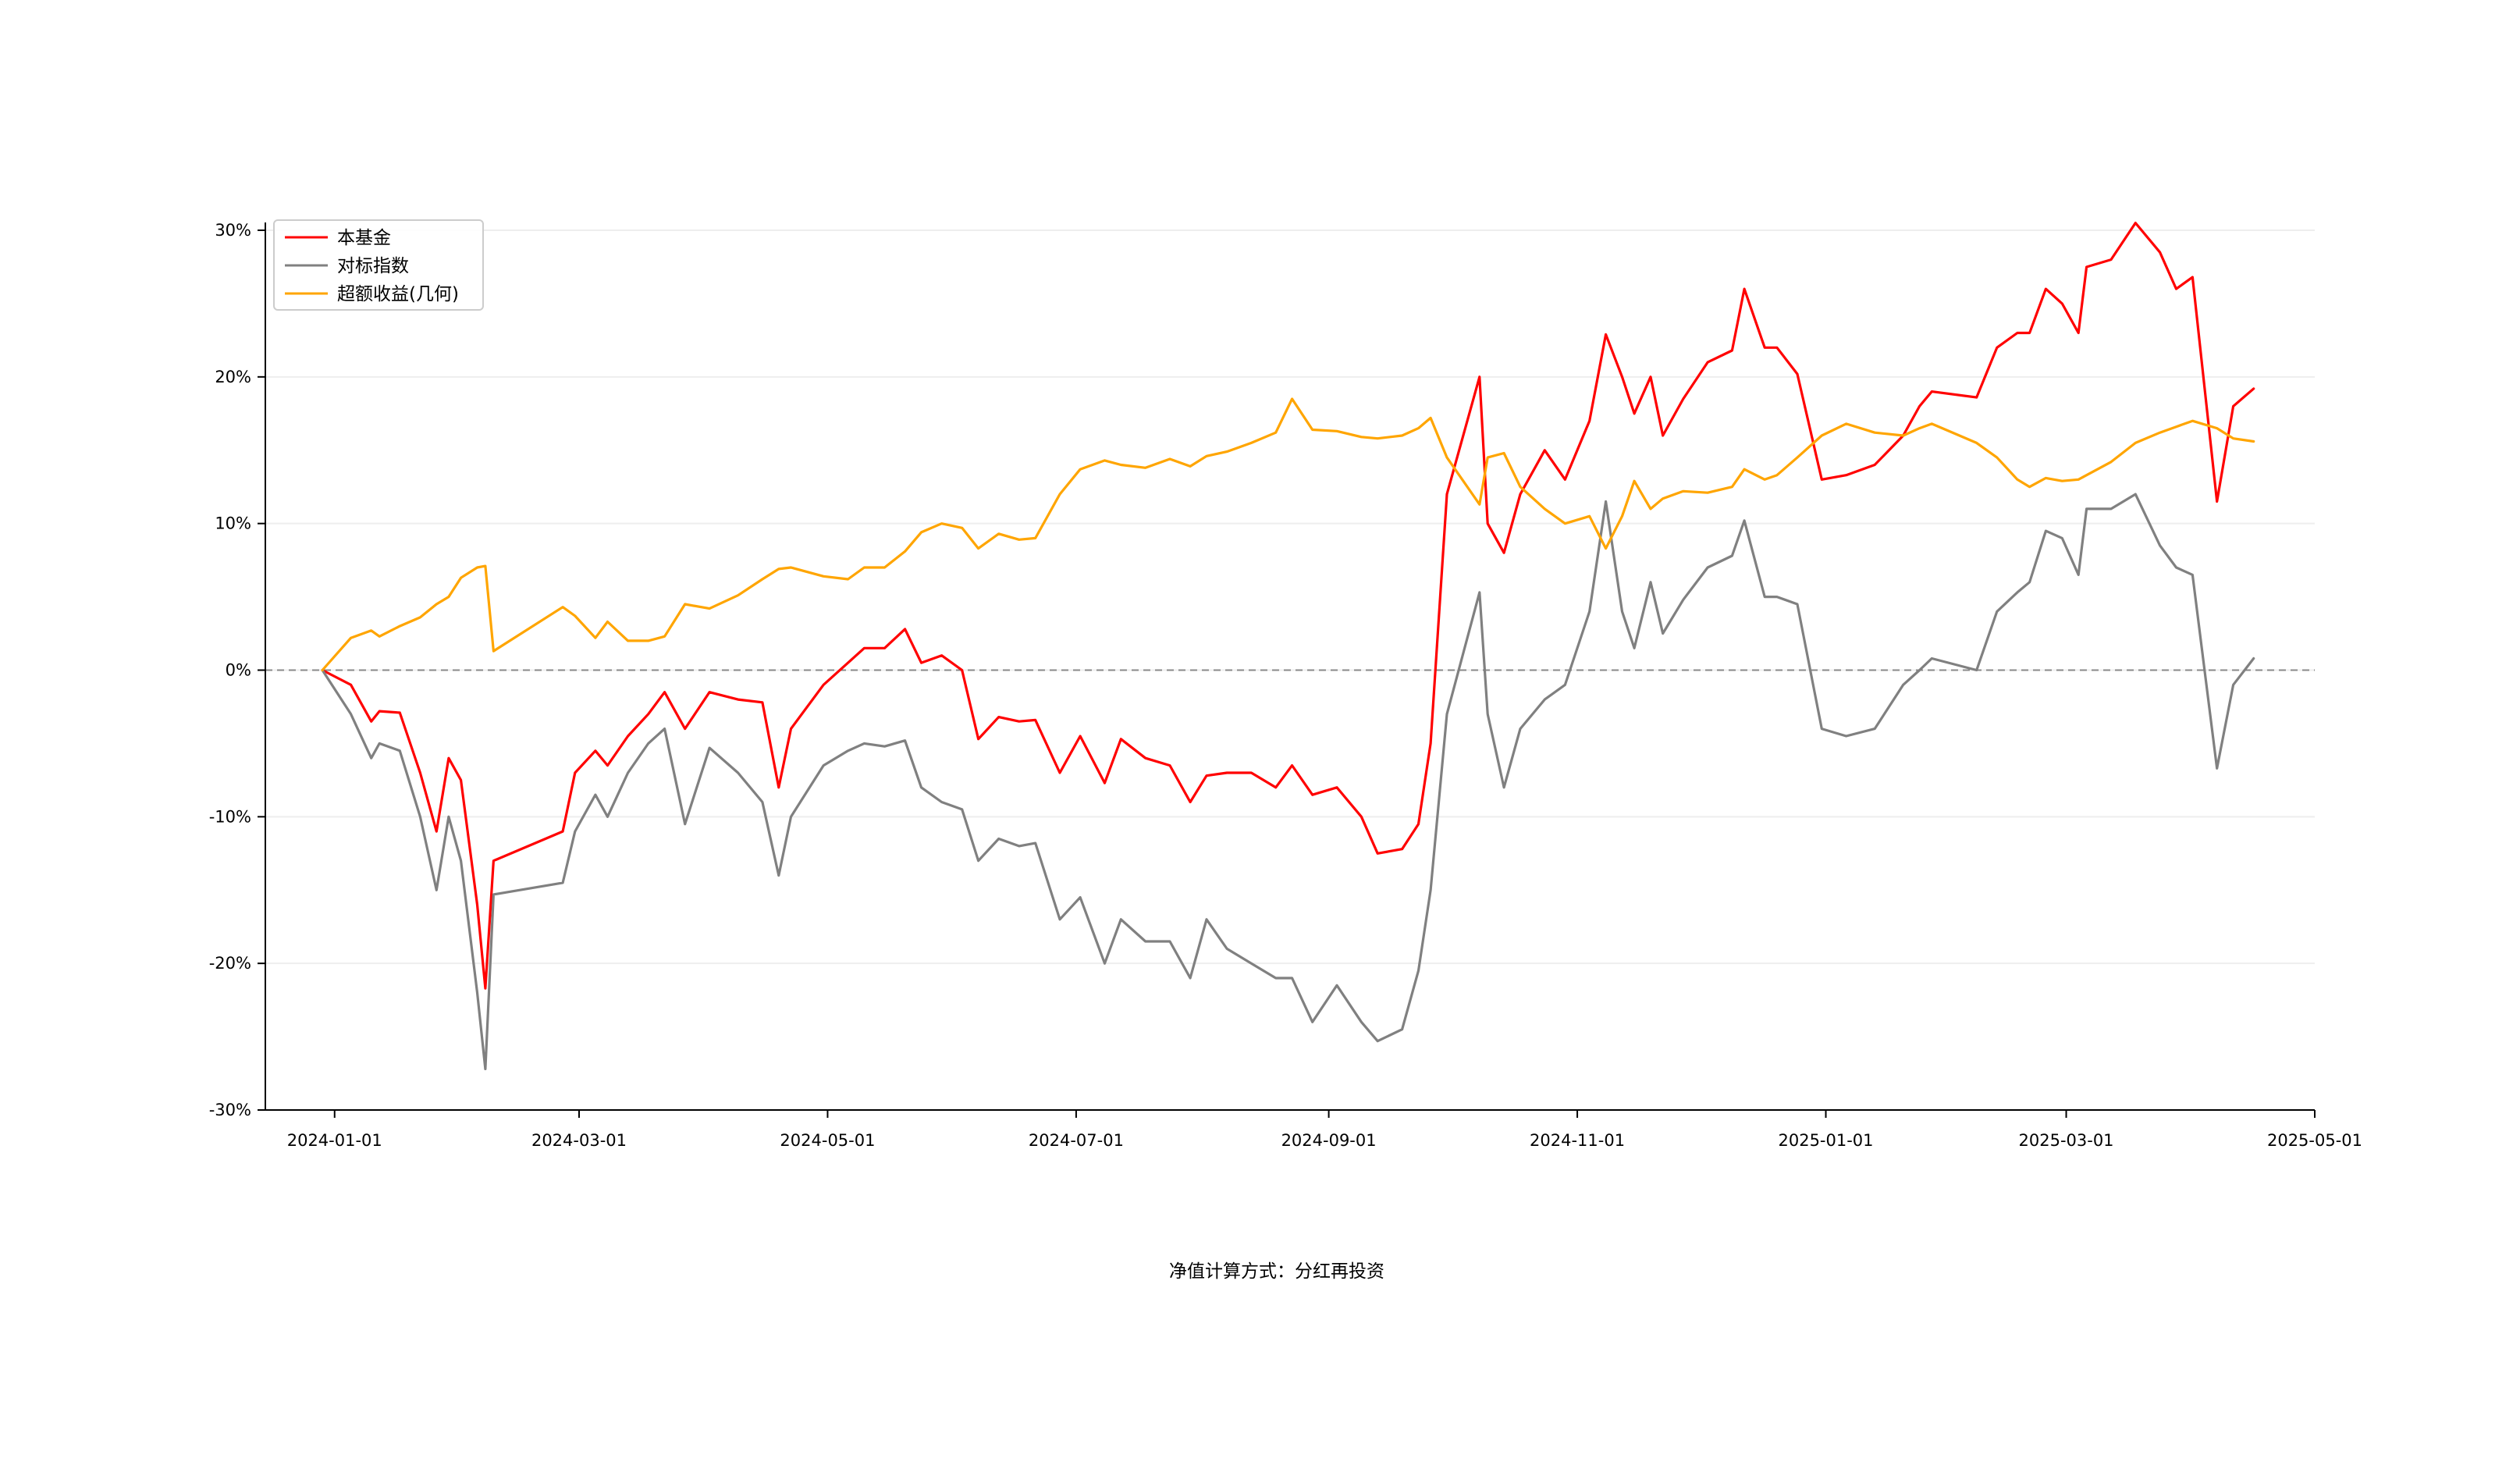  I want to click on x-tick-label: 2025-03-01, so click(2067, 1140).